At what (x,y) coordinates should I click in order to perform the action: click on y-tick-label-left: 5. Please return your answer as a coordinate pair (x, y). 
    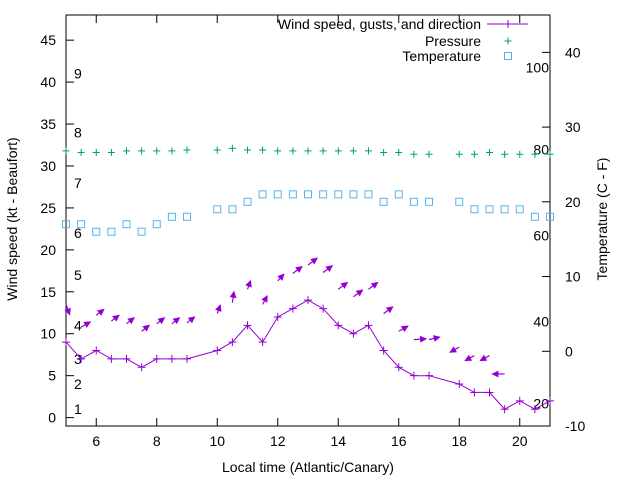
    Looking at the image, I should click on (52, 376).